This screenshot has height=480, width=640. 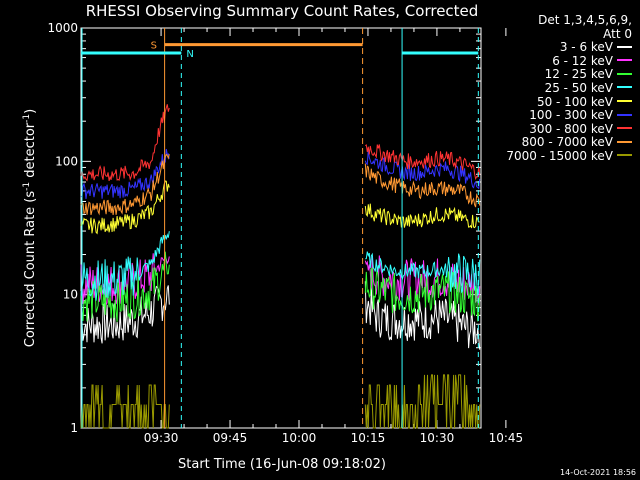 I want to click on legend-entry: 50 - 100 keV, so click(x=569, y=102).